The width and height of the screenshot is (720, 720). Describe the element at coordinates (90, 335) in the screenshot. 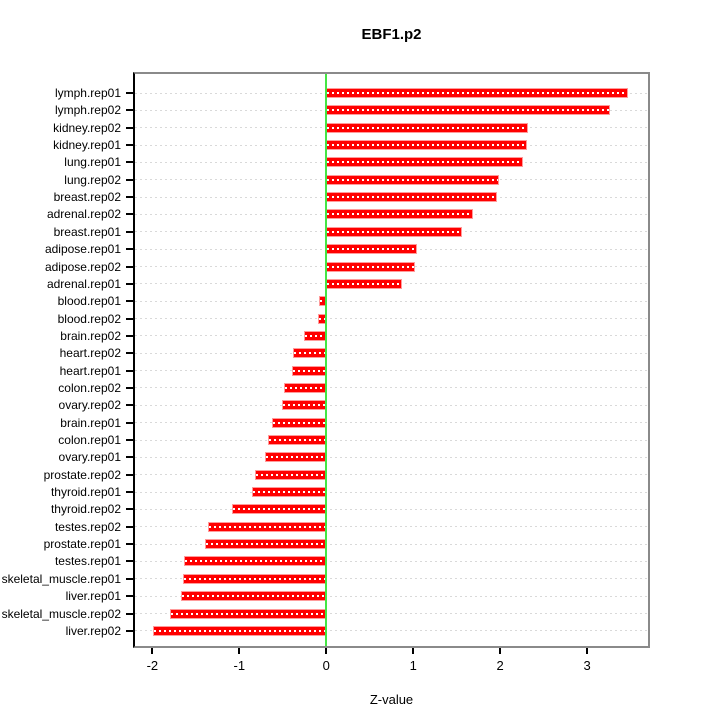

I see `y-axis-label: brain.rep02` at that location.